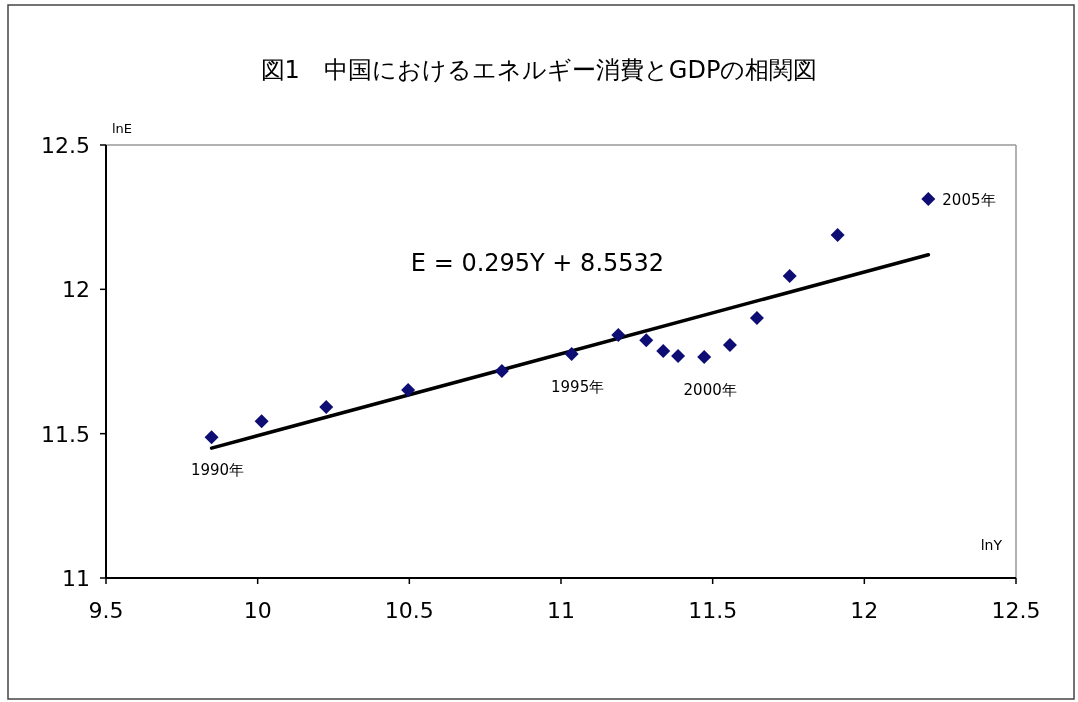  Describe the element at coordinates (106, 610) in the screenshot. I see `x-tick-label: 9.5` at that location.